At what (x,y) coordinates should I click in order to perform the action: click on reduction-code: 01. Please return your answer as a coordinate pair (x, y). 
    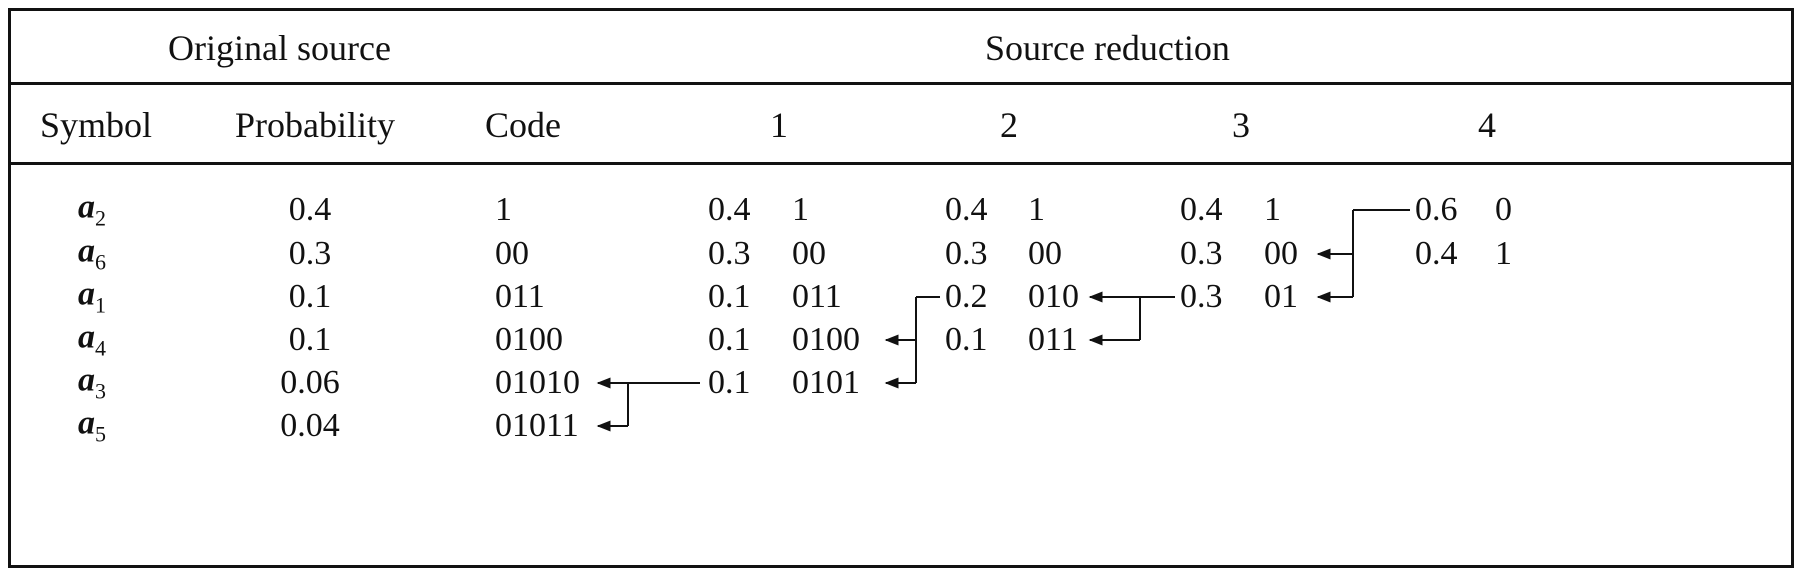
    Looking at the image, I should click on (1281, 296).